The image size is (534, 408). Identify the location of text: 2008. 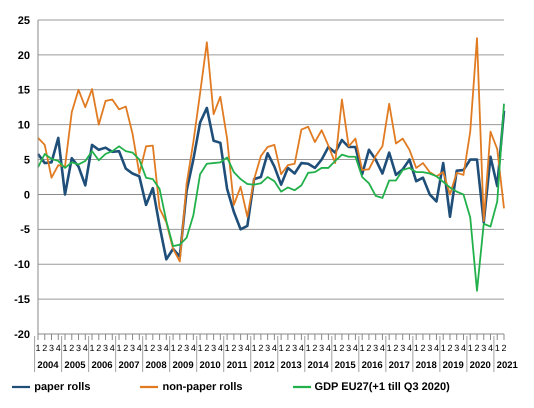
(156, 365).